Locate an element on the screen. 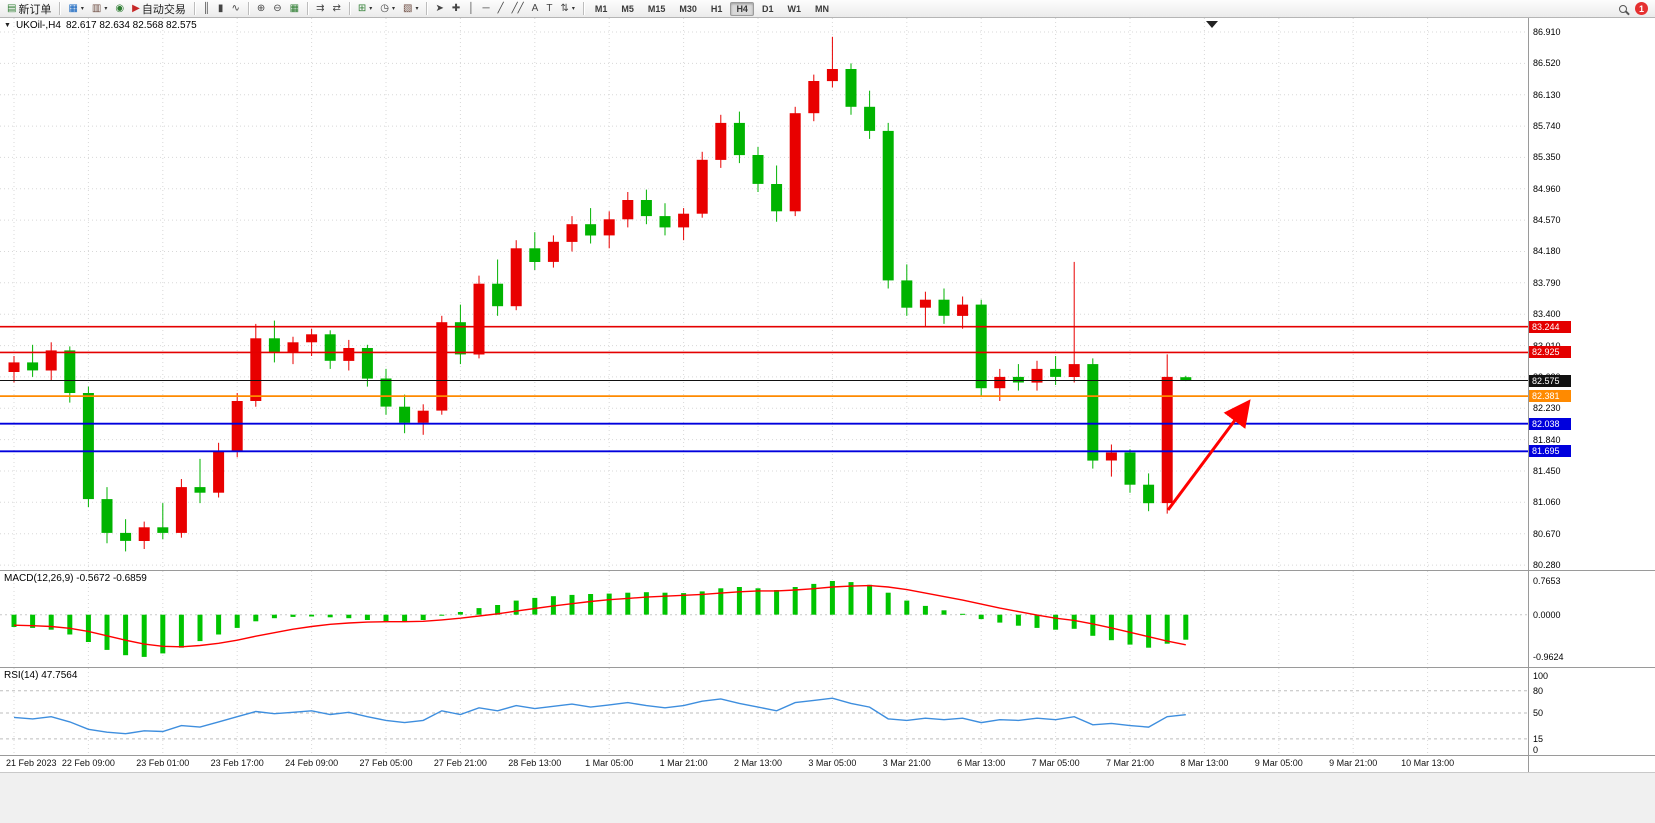  macd-chart-area: MACD(12,26,9) -0.5672 -0.6859 is located at coordinates (764, 619).